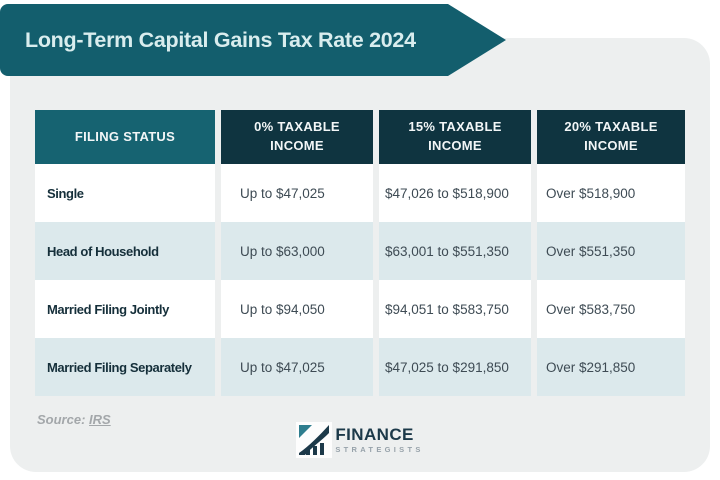  What do you see at coordinates (314, 440) in the screenshot?
I see `finance-strategists-chart-icon` at bounding box center [314, 440].